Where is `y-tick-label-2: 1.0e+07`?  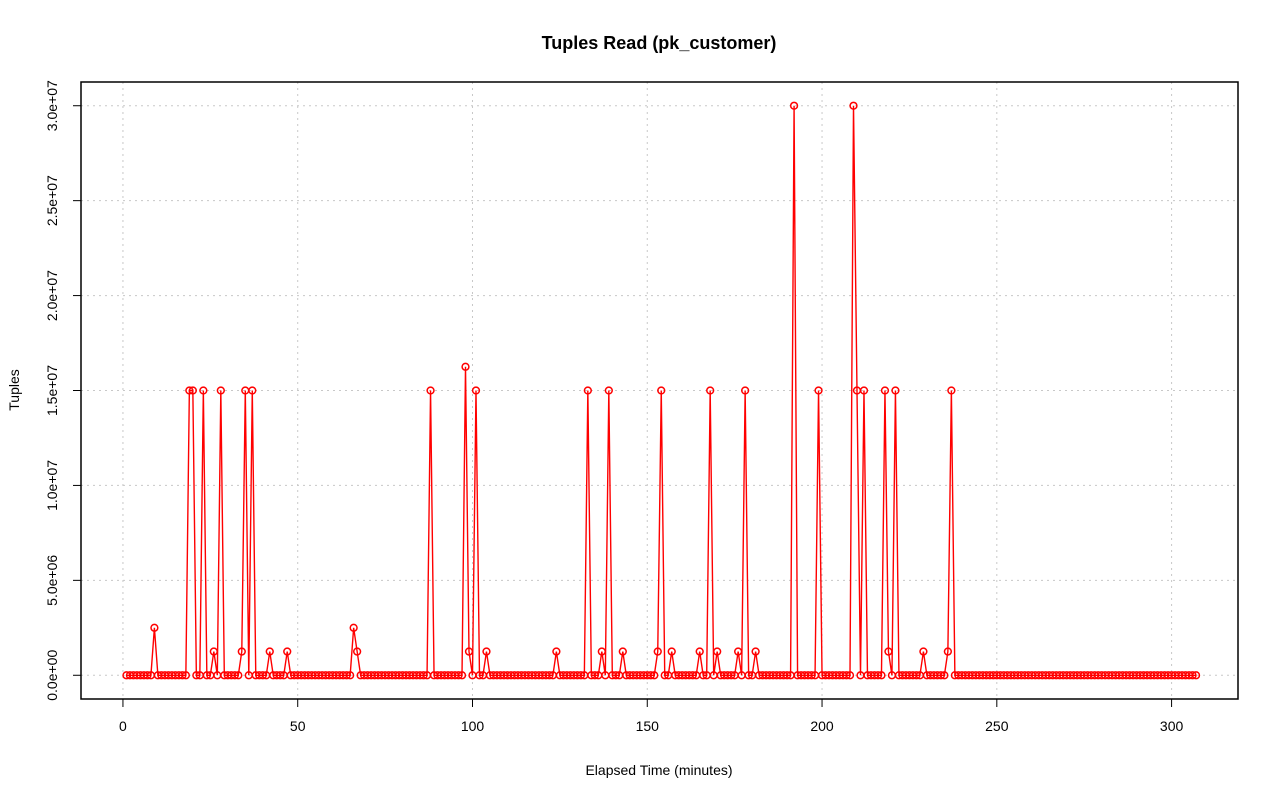 y-tick-label-2: 1.0e+07 is located at coordinates (52, 485).